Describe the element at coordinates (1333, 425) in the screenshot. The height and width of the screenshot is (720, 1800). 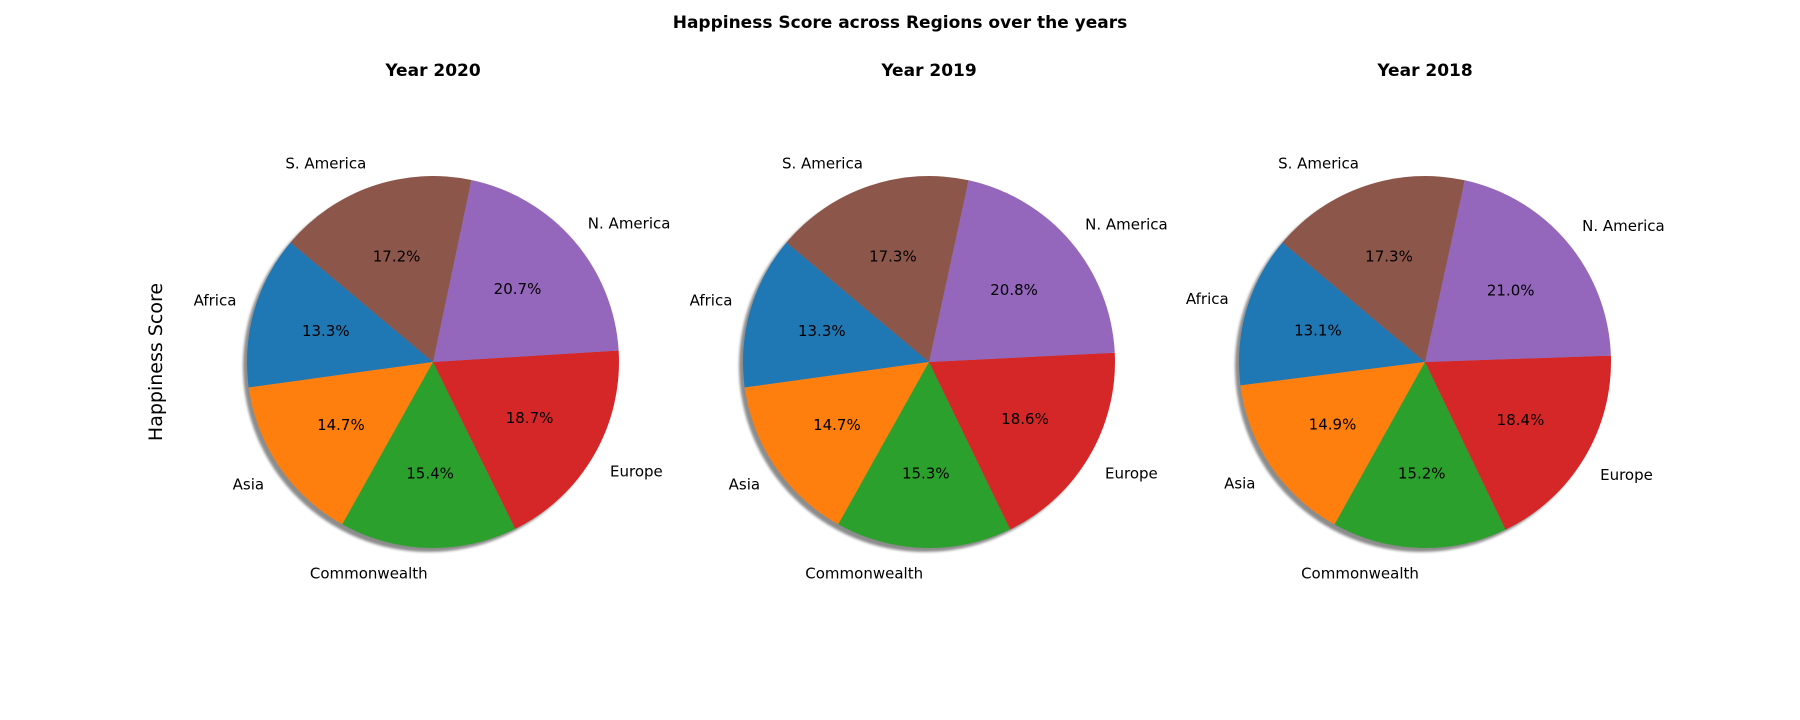
I see `pct-label-asia: 14.9%` at that location.